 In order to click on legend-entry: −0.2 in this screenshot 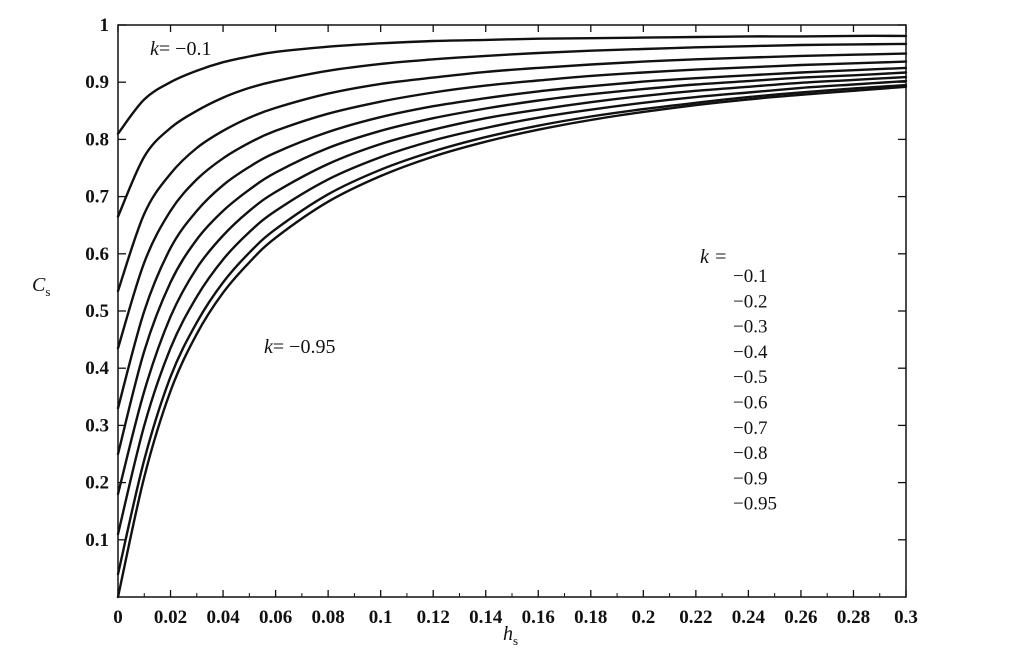, I will do `click(750, 301)`.